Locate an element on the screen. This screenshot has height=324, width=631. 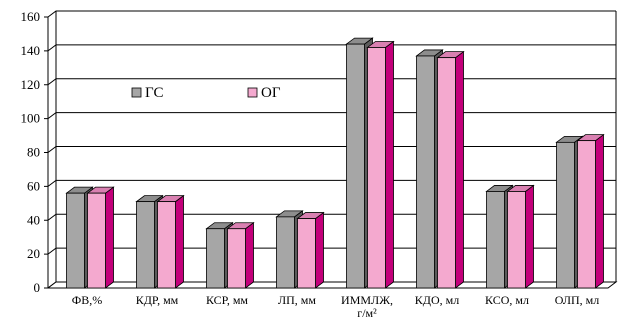
y-tick-label: 40 is located at coordinates (33, 219).